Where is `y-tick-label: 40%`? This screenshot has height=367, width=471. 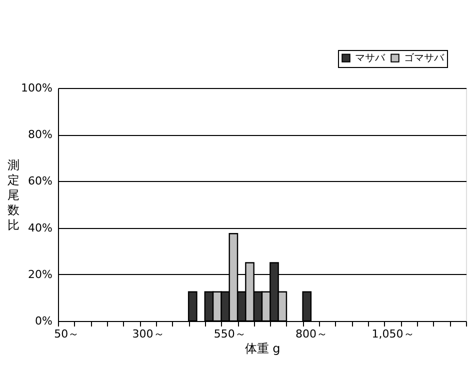 y-tick-label: 40% is located at coordinates (40, 227).